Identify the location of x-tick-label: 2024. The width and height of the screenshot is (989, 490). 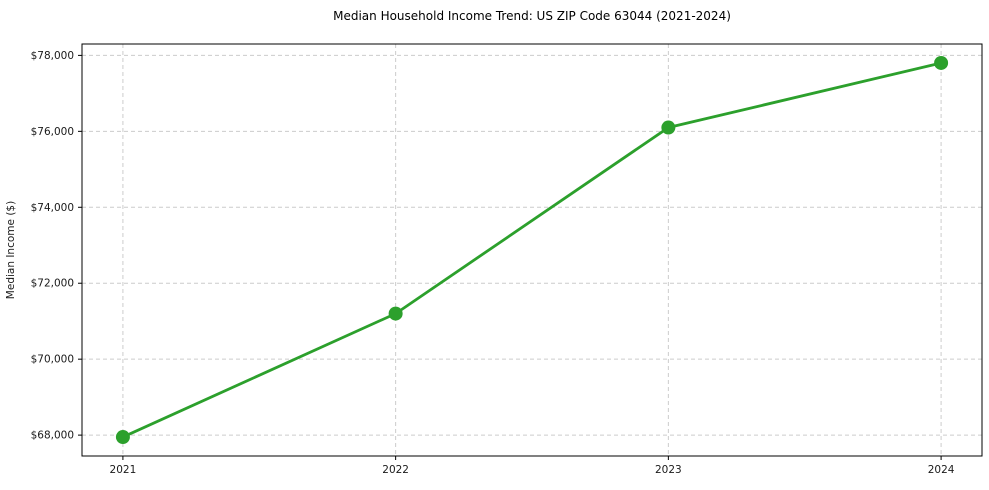
(941, 470).